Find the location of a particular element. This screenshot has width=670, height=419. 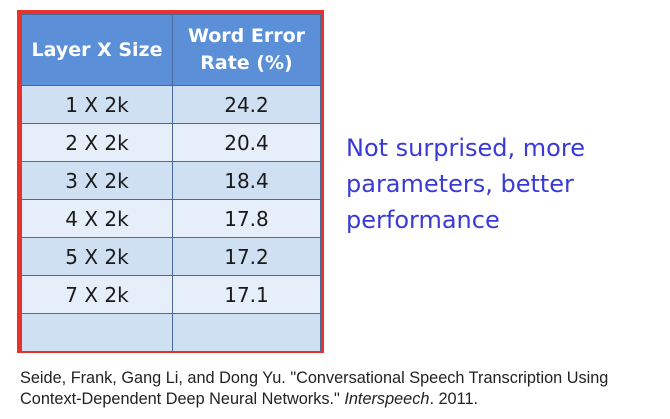

cell-word-error-rate: 20.4 is located at coordinates (246, 142).